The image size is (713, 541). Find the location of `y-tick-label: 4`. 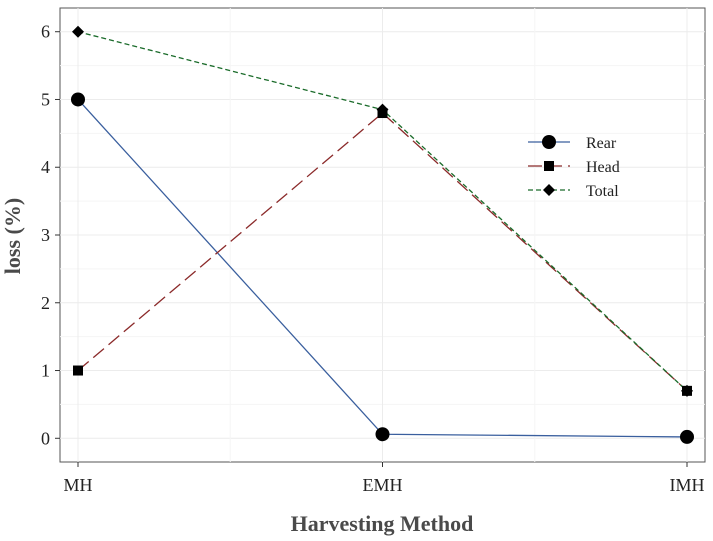

y-tick-label: 4 is located at coordinates (45, 167).